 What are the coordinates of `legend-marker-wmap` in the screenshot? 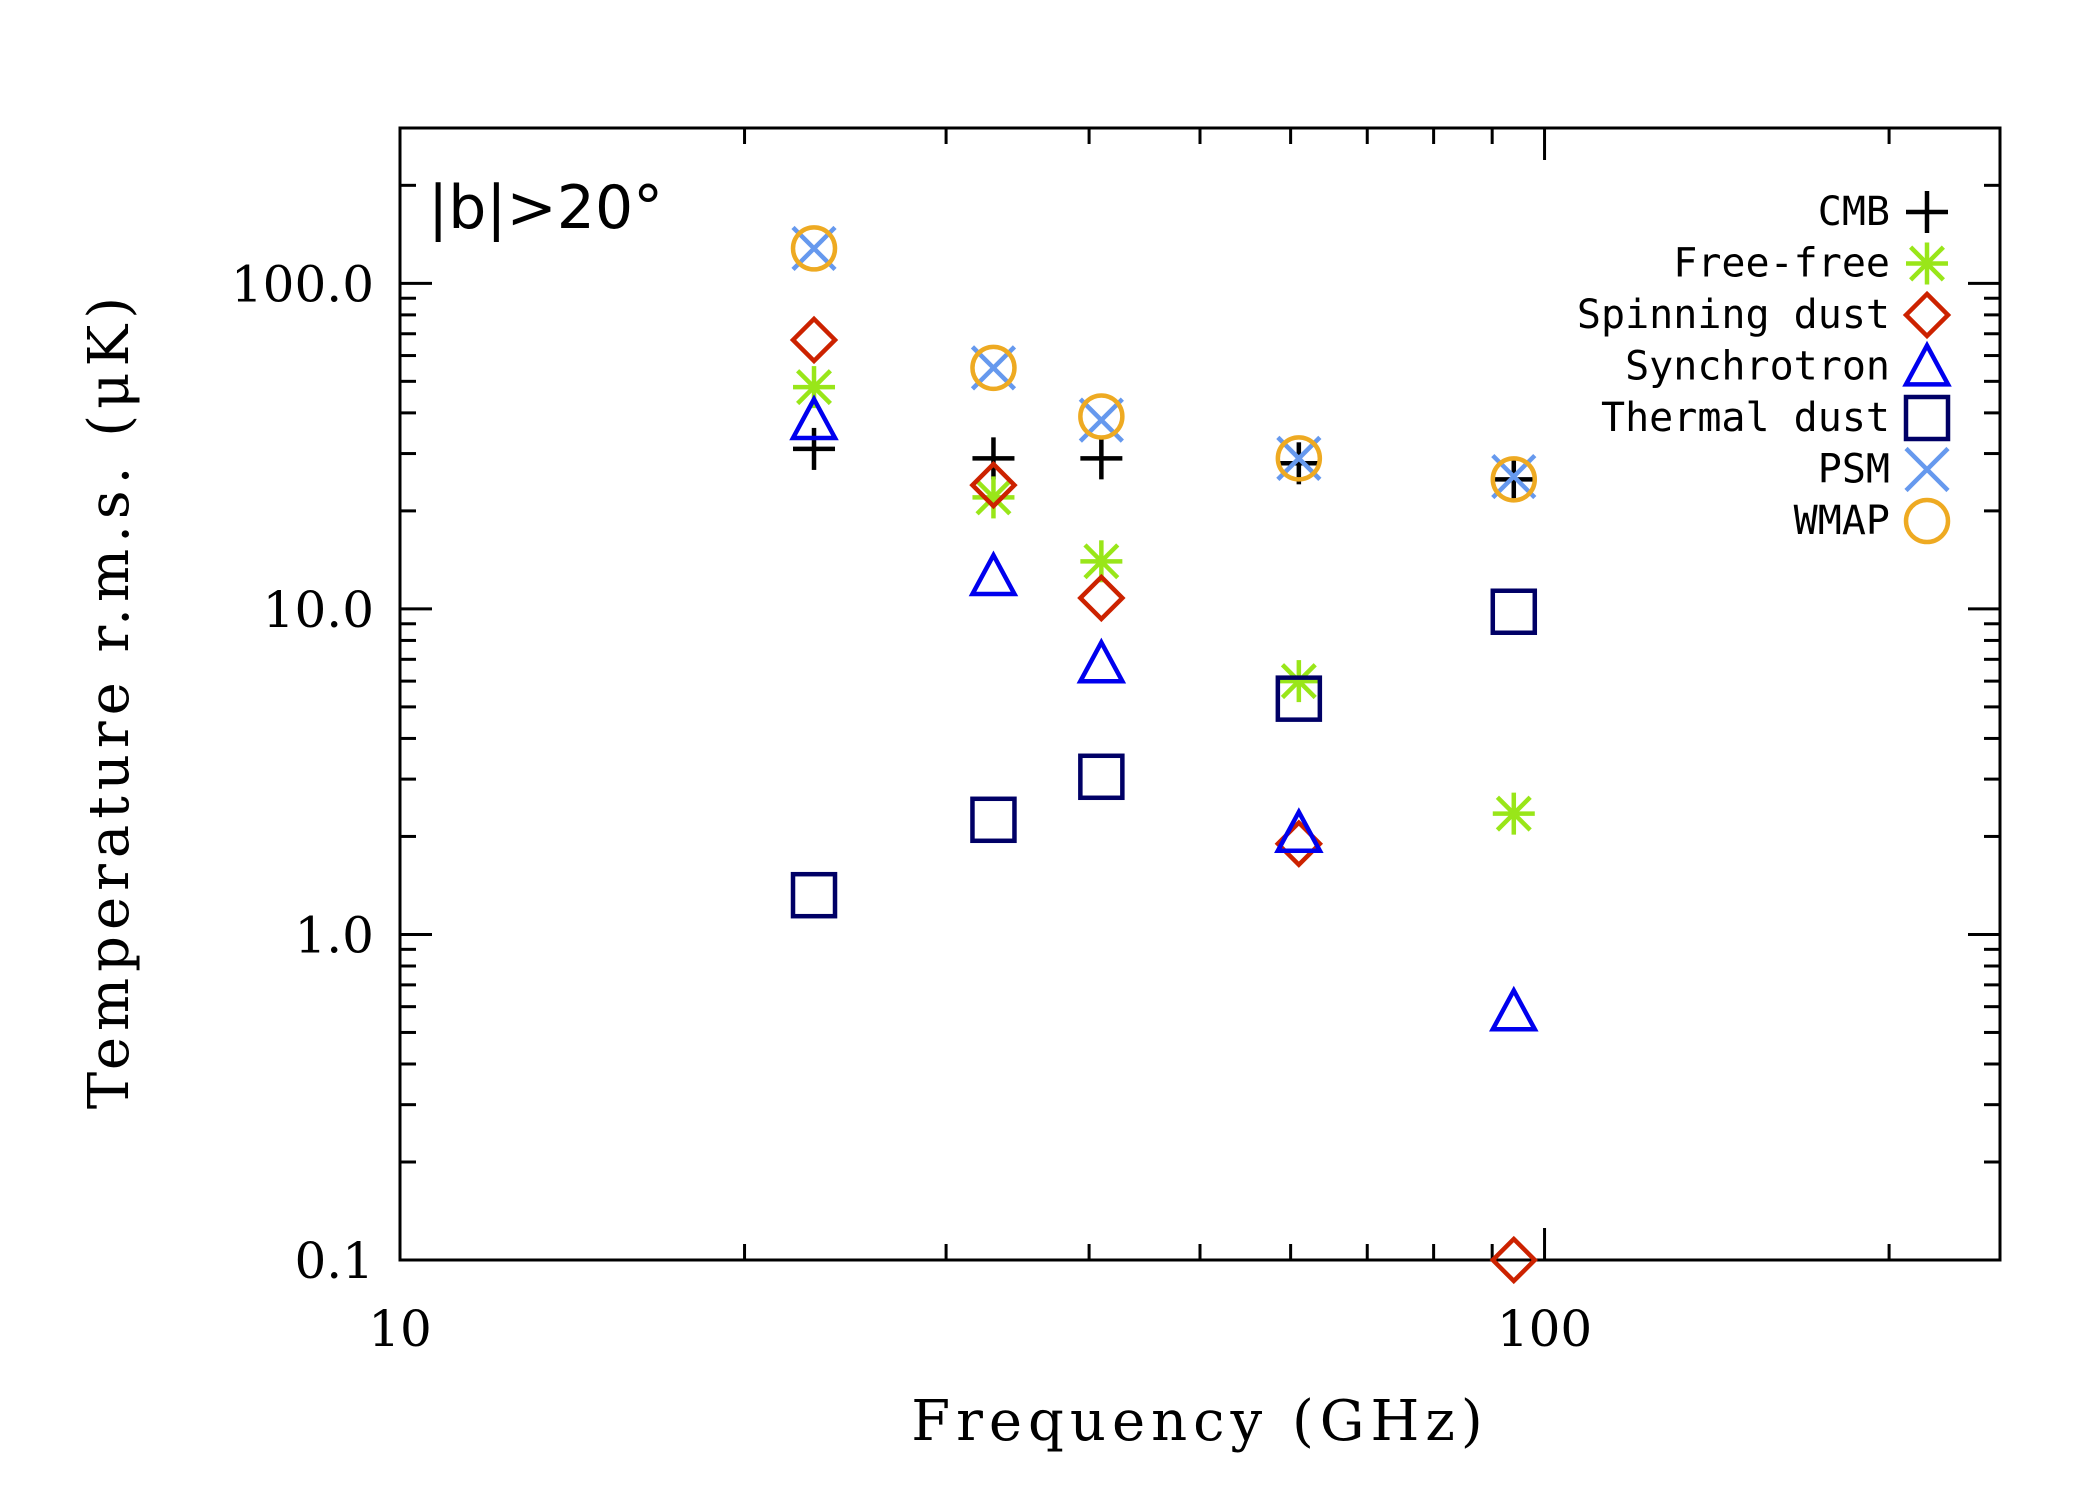 It's located at (1927, 521).